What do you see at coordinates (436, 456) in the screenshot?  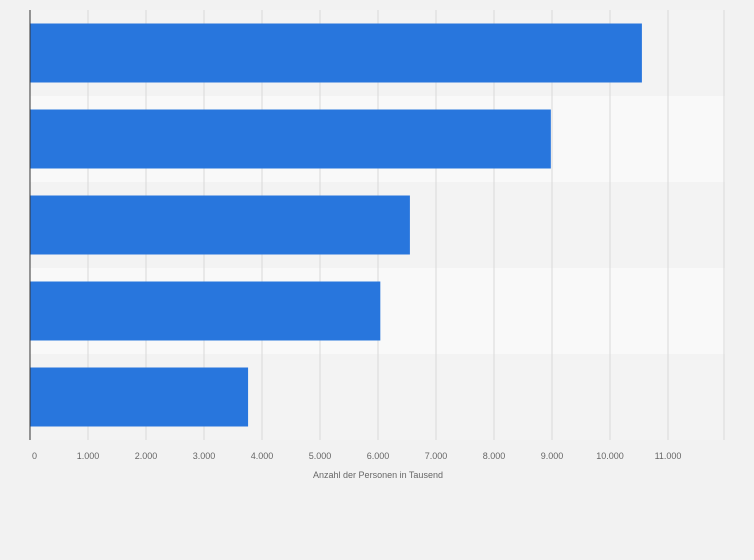 I see `x-tick-label: 7.000` at bounding box center [436, 456].